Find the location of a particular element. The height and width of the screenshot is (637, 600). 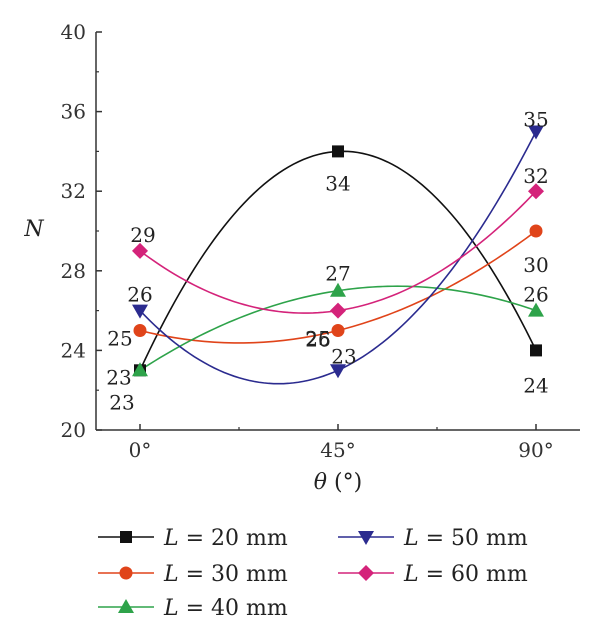

legend-entry-4: L = 50 mm is located at coordinates (433, 538).